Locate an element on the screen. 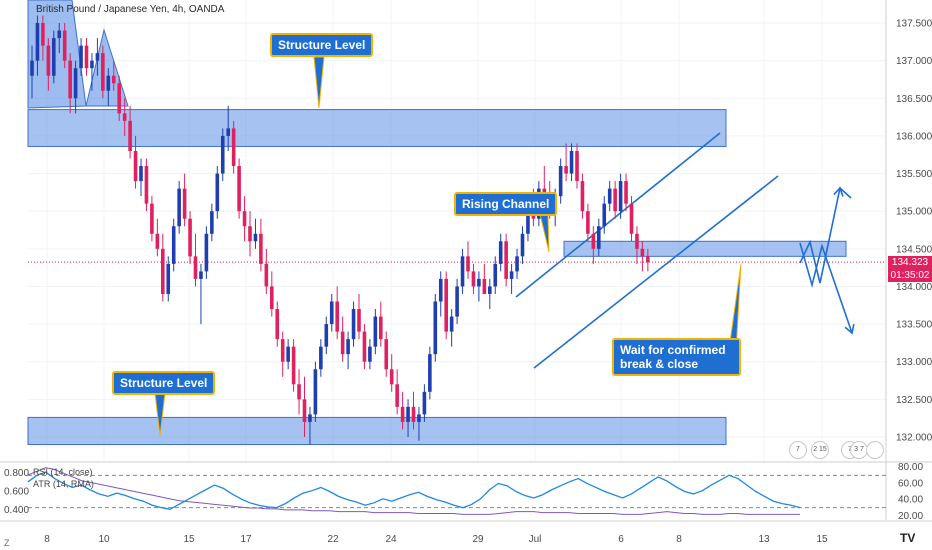 This screenshot has height=550, width=932. indicator-right-tick: 20.00 is located at coordinates (910, 516).